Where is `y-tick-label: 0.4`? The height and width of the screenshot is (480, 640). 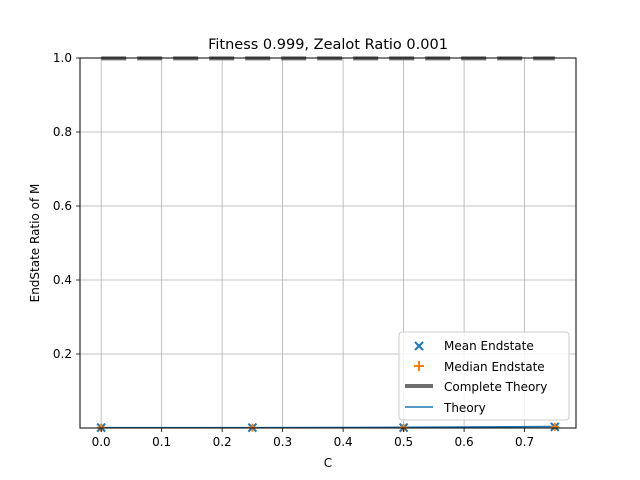
y-tick-label: 0.4 is located at coordinates (62, 280).